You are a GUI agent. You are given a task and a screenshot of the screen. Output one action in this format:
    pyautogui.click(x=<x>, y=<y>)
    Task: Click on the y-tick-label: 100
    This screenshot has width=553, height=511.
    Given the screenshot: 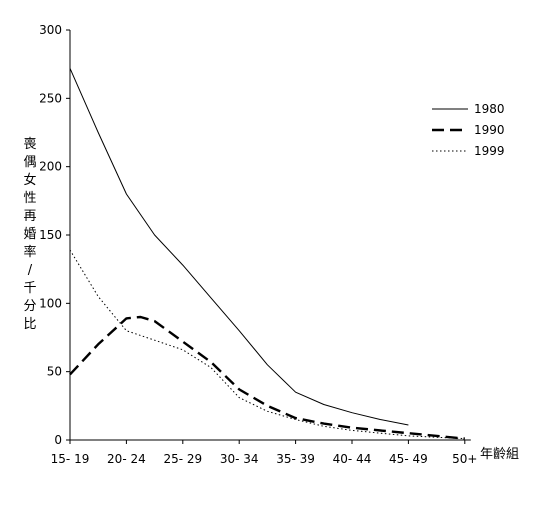 What is the action you would take?
    pyautogui.click(x=50, y=303)
    